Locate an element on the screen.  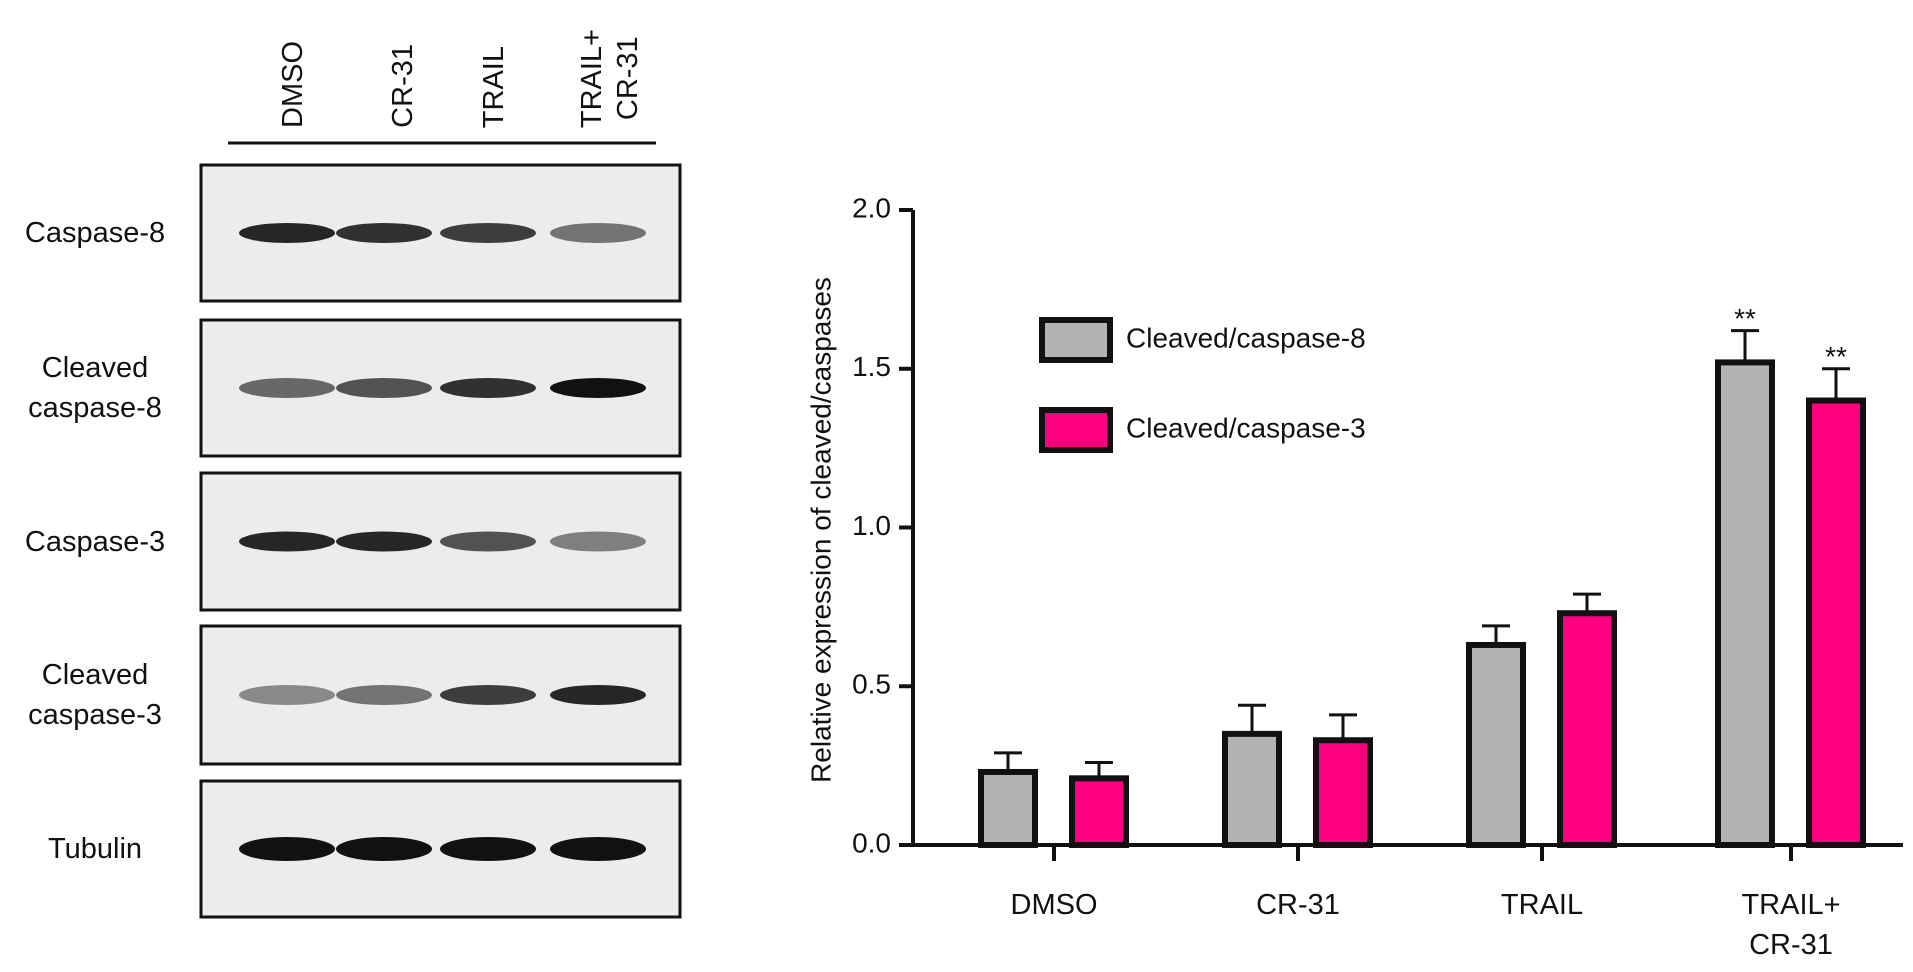
y-tick-label: 0.0 is located at coordinates (871, 842).